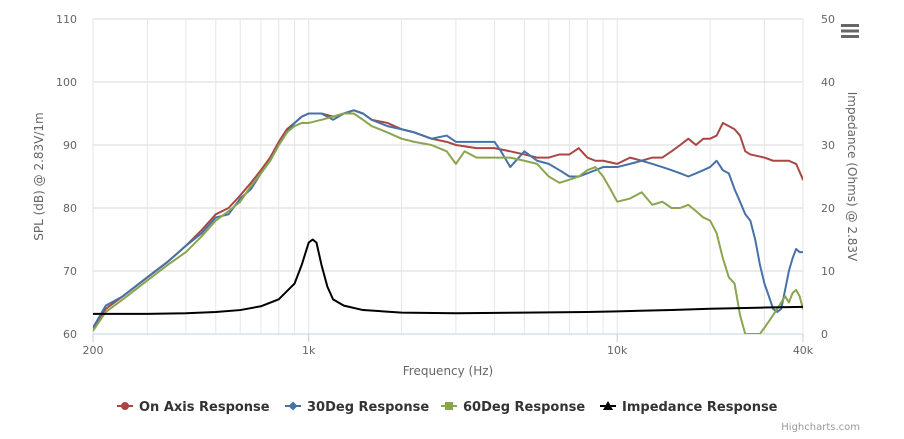 This screenshot has height=439, width=904. Describe the element at coordinates (828, 271) in the screenshot. I see `y-right-tick-label: 10` at that location.